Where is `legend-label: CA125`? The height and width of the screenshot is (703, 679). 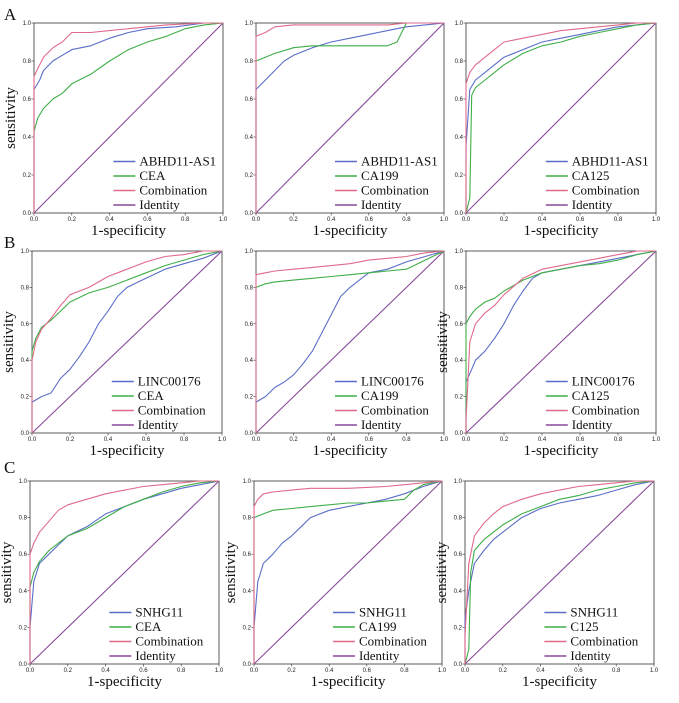
legend-label: CA125 is located at coordinates (591, 175).